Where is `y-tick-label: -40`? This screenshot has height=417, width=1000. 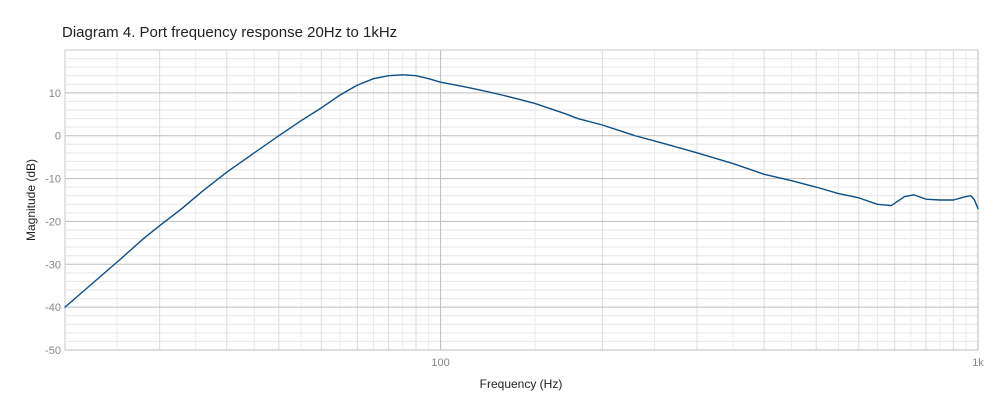
y-tick-label: -40 is located at coordinates (53, 308).